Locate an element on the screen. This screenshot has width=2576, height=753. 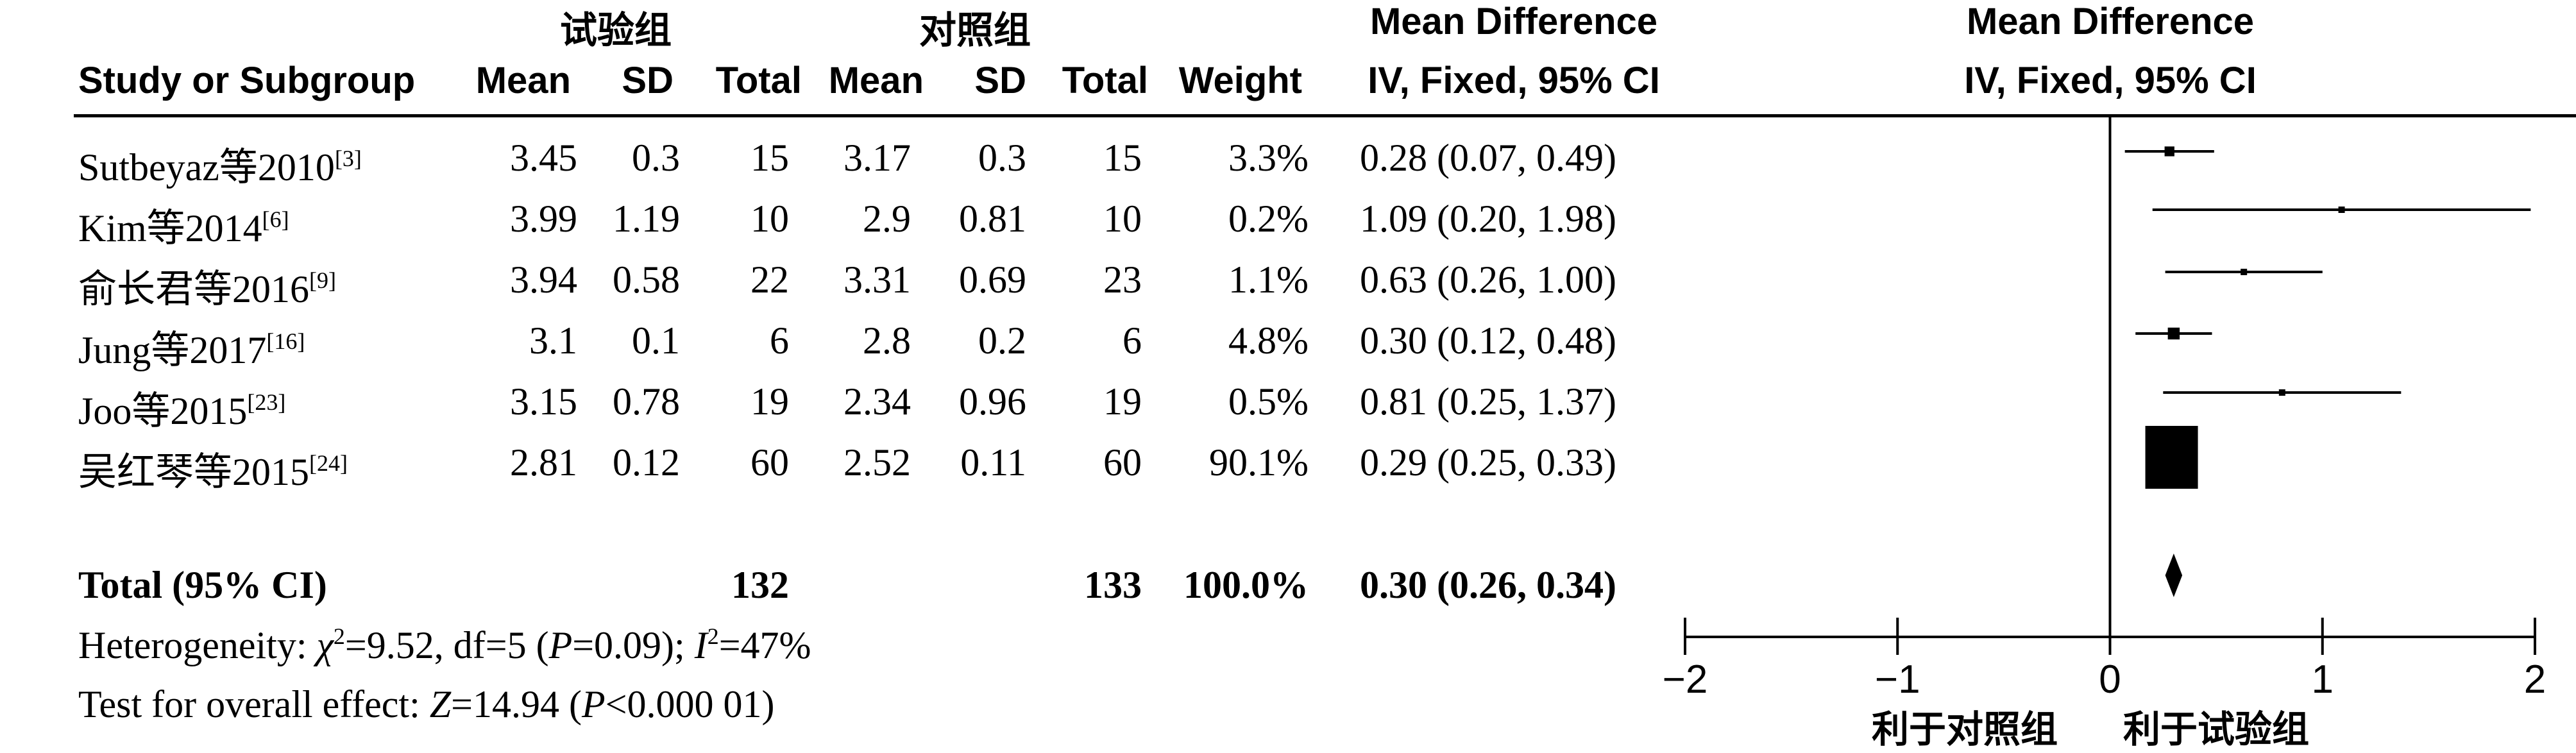
ctrl-sd-cell: 0.11 is located at coordinates (993, 462).